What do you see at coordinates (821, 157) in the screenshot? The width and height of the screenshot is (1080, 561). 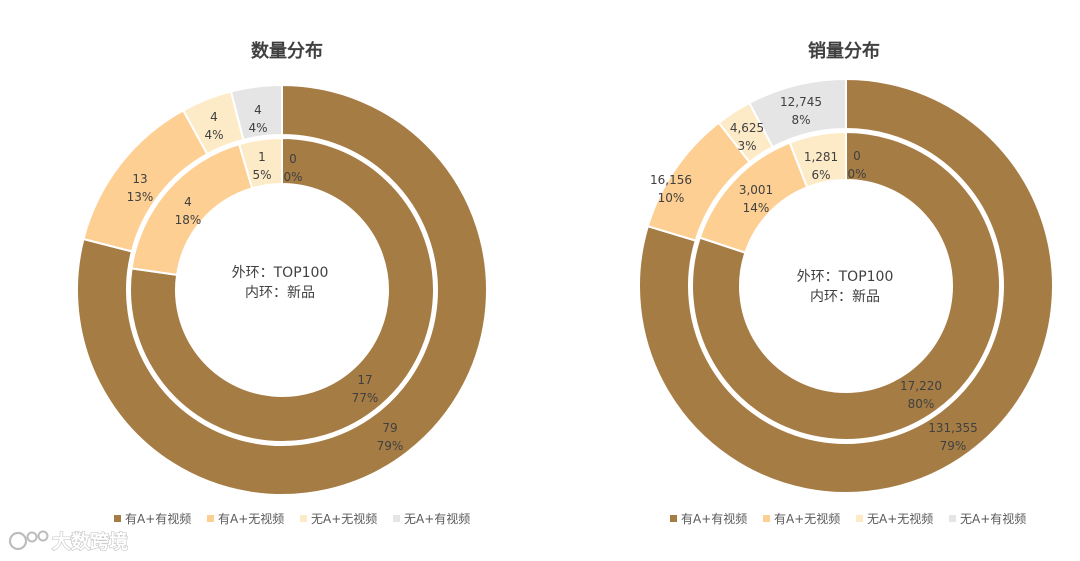 I see `inner-ring-value-label: 1,281` at bounding box center [821, 157].